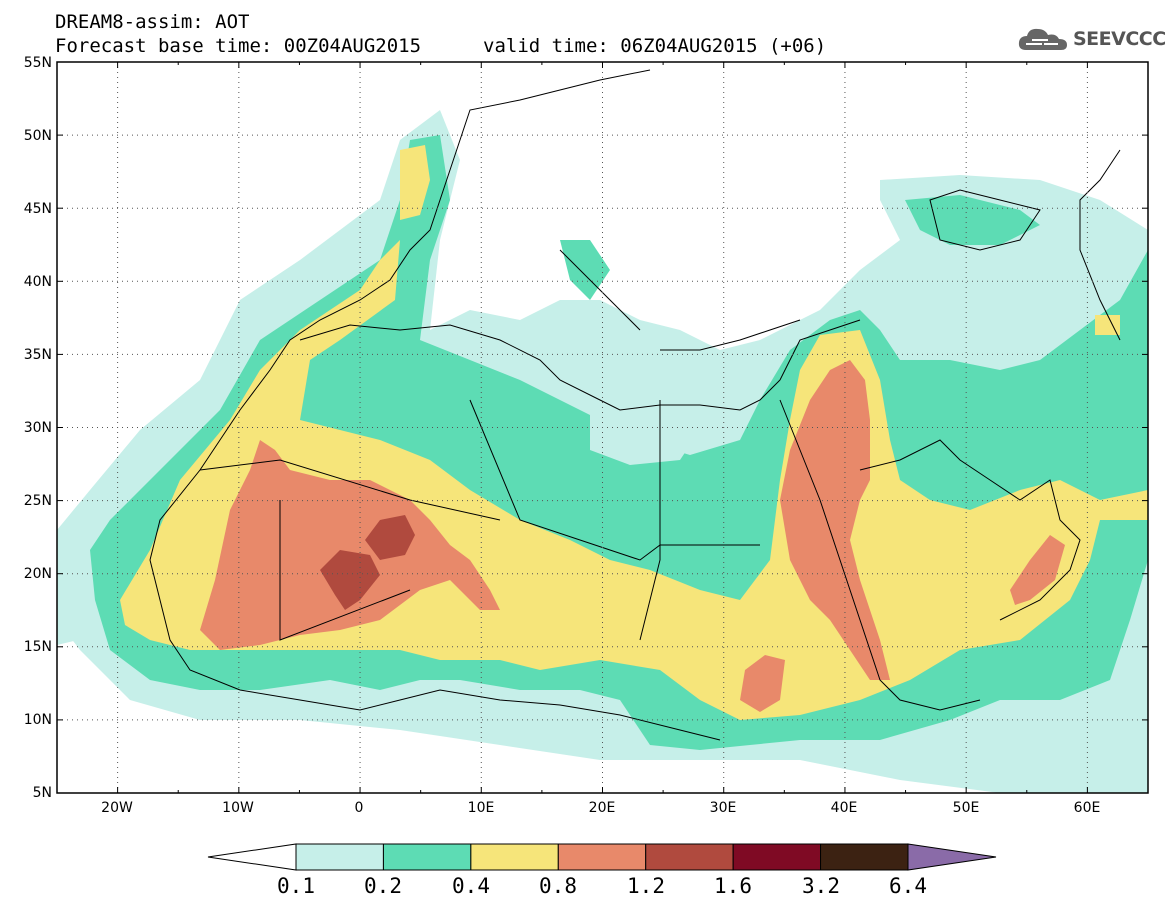 This screenshot has height=905, width=1165. Describe the element at coordinates (383, 886) in the screenshot. I see `colorbar-label: 0.2` at that location.